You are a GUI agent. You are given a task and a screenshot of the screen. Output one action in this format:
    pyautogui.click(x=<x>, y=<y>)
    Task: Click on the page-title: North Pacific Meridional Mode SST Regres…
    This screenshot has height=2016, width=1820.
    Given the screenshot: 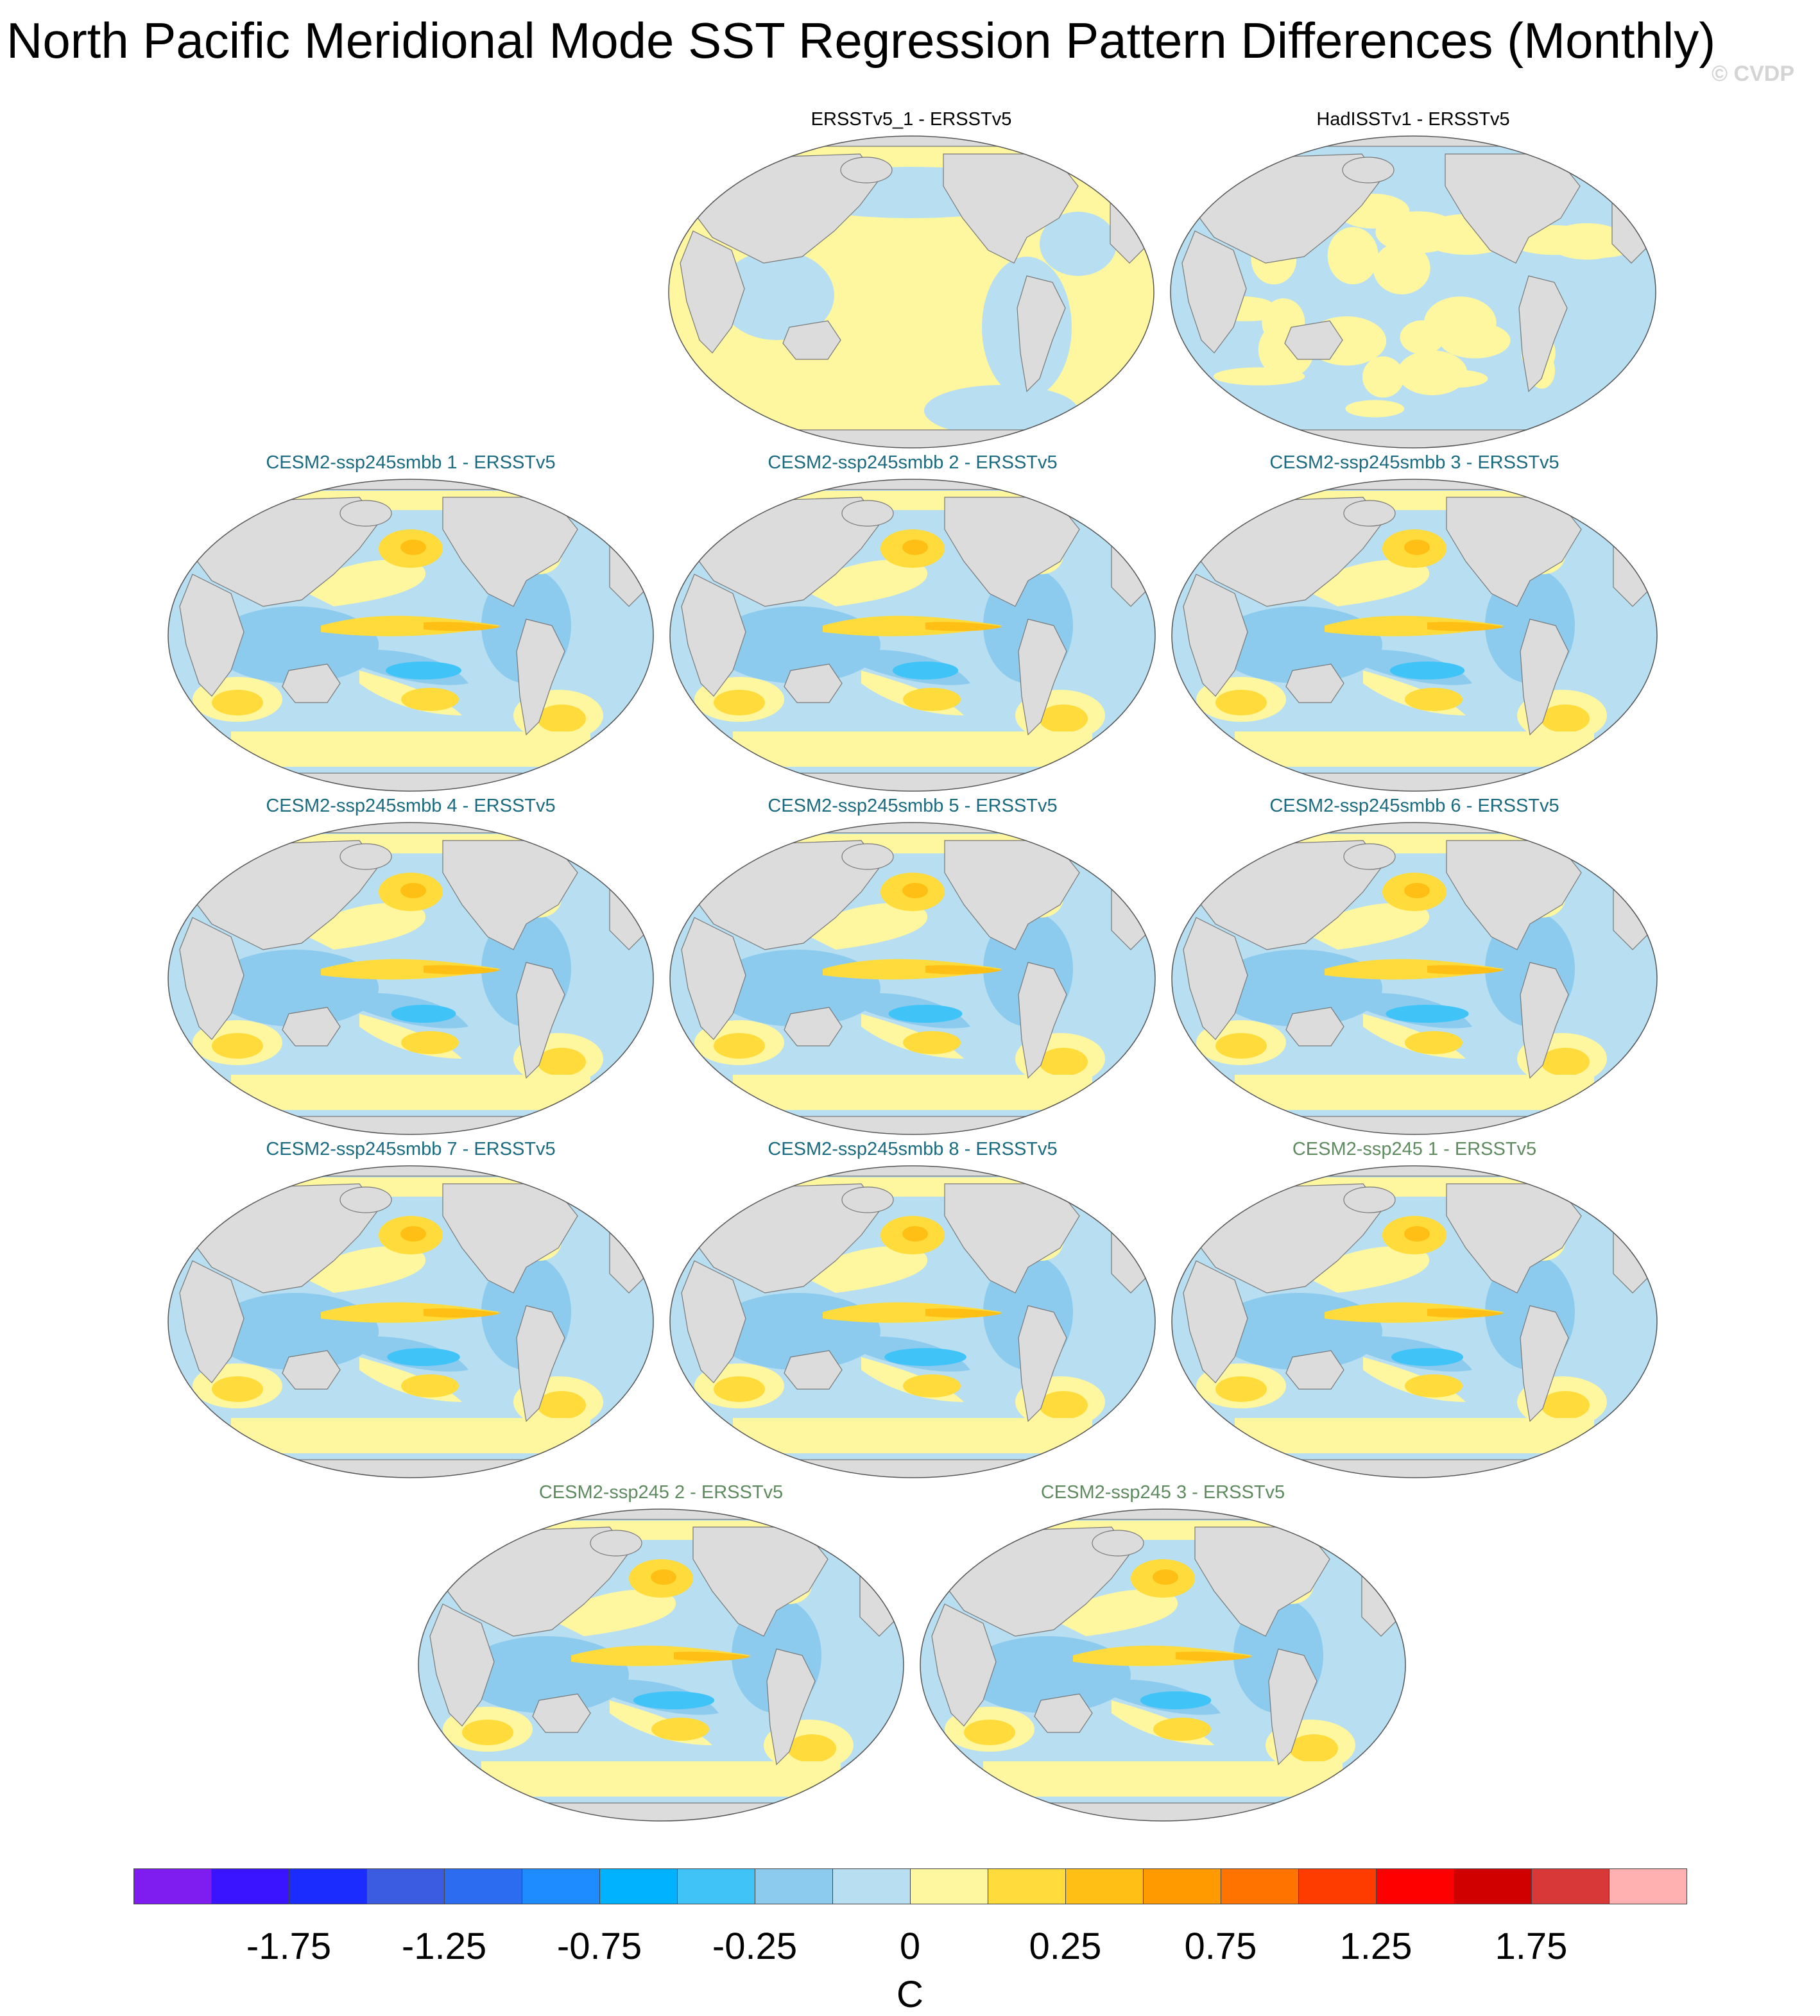 What is the action you would take?
    pyautogui.click(x=861, y=40)
    